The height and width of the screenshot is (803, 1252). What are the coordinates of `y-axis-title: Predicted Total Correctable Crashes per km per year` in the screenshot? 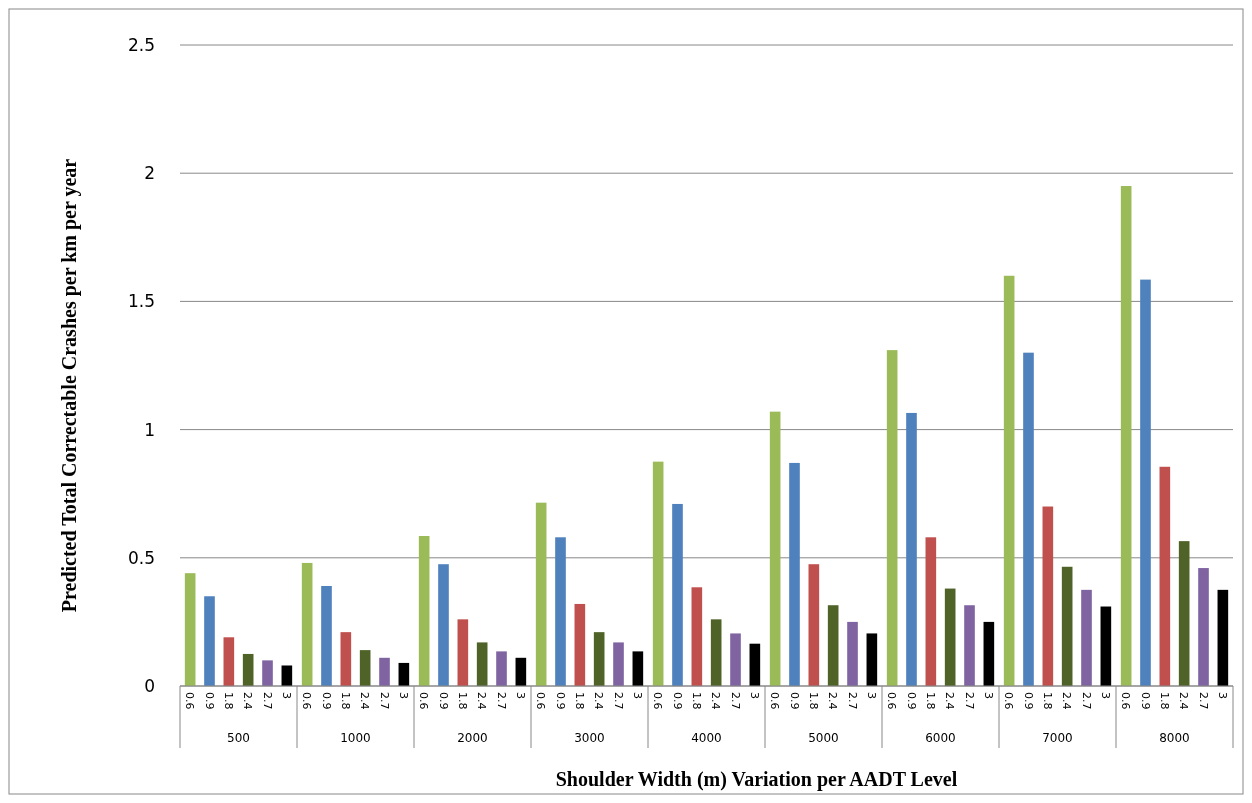 It's located at (69, 385).